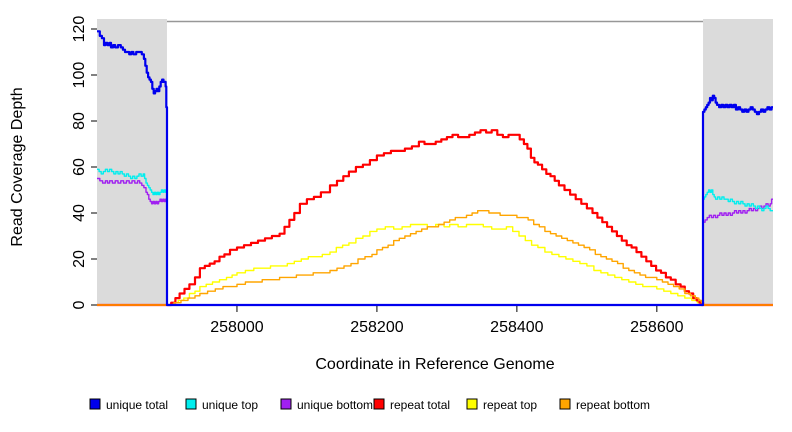 The width and height of the screenshot is (792, 432). What do you see at coordinates (656, 327) in the screenshot?
I see `x-axis-tick-label: 258600` at bounding box center [656, 327].